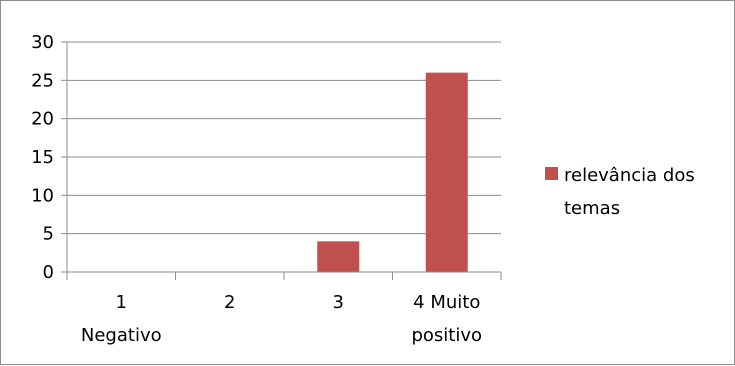 The height and width of the screenshot is (366, 735). Describe the element at coordinates (620, 192) in the screenshot. I see `legend: relevância dos temas` at that location.